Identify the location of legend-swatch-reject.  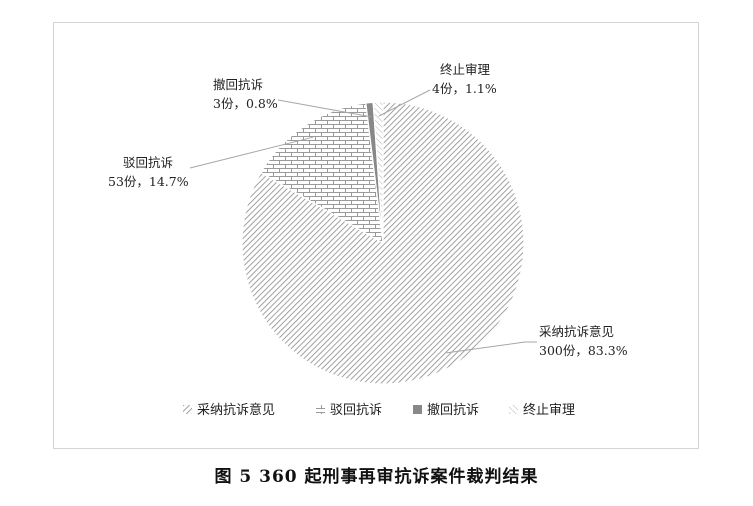
(320, 409).